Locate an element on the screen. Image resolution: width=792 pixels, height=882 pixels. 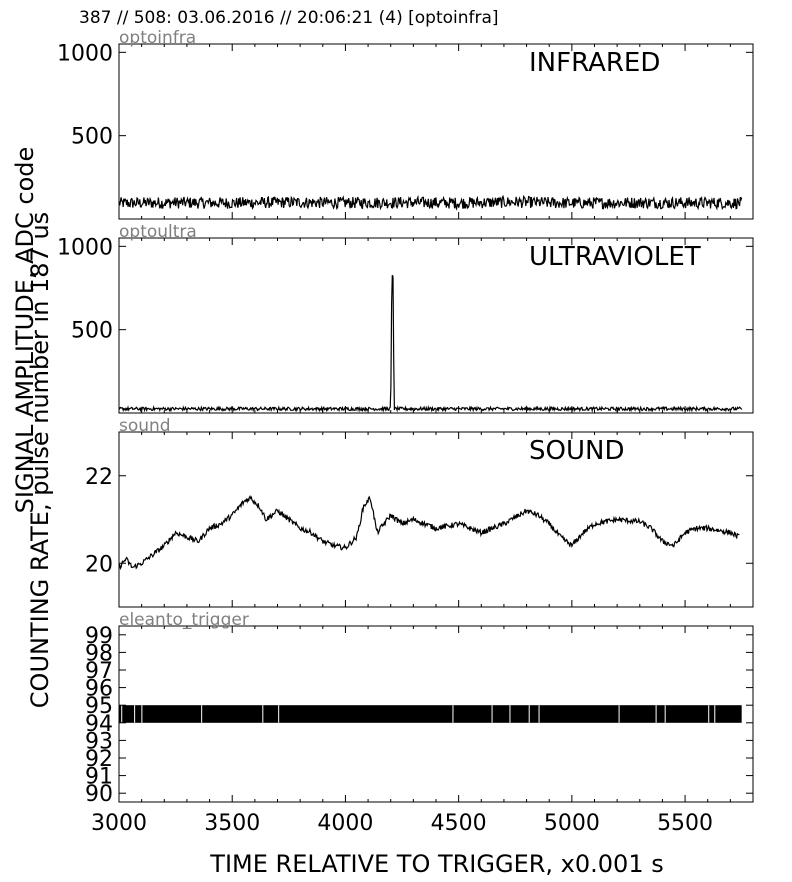
panel-tag: optoultra is located at coordinates (158, 232).